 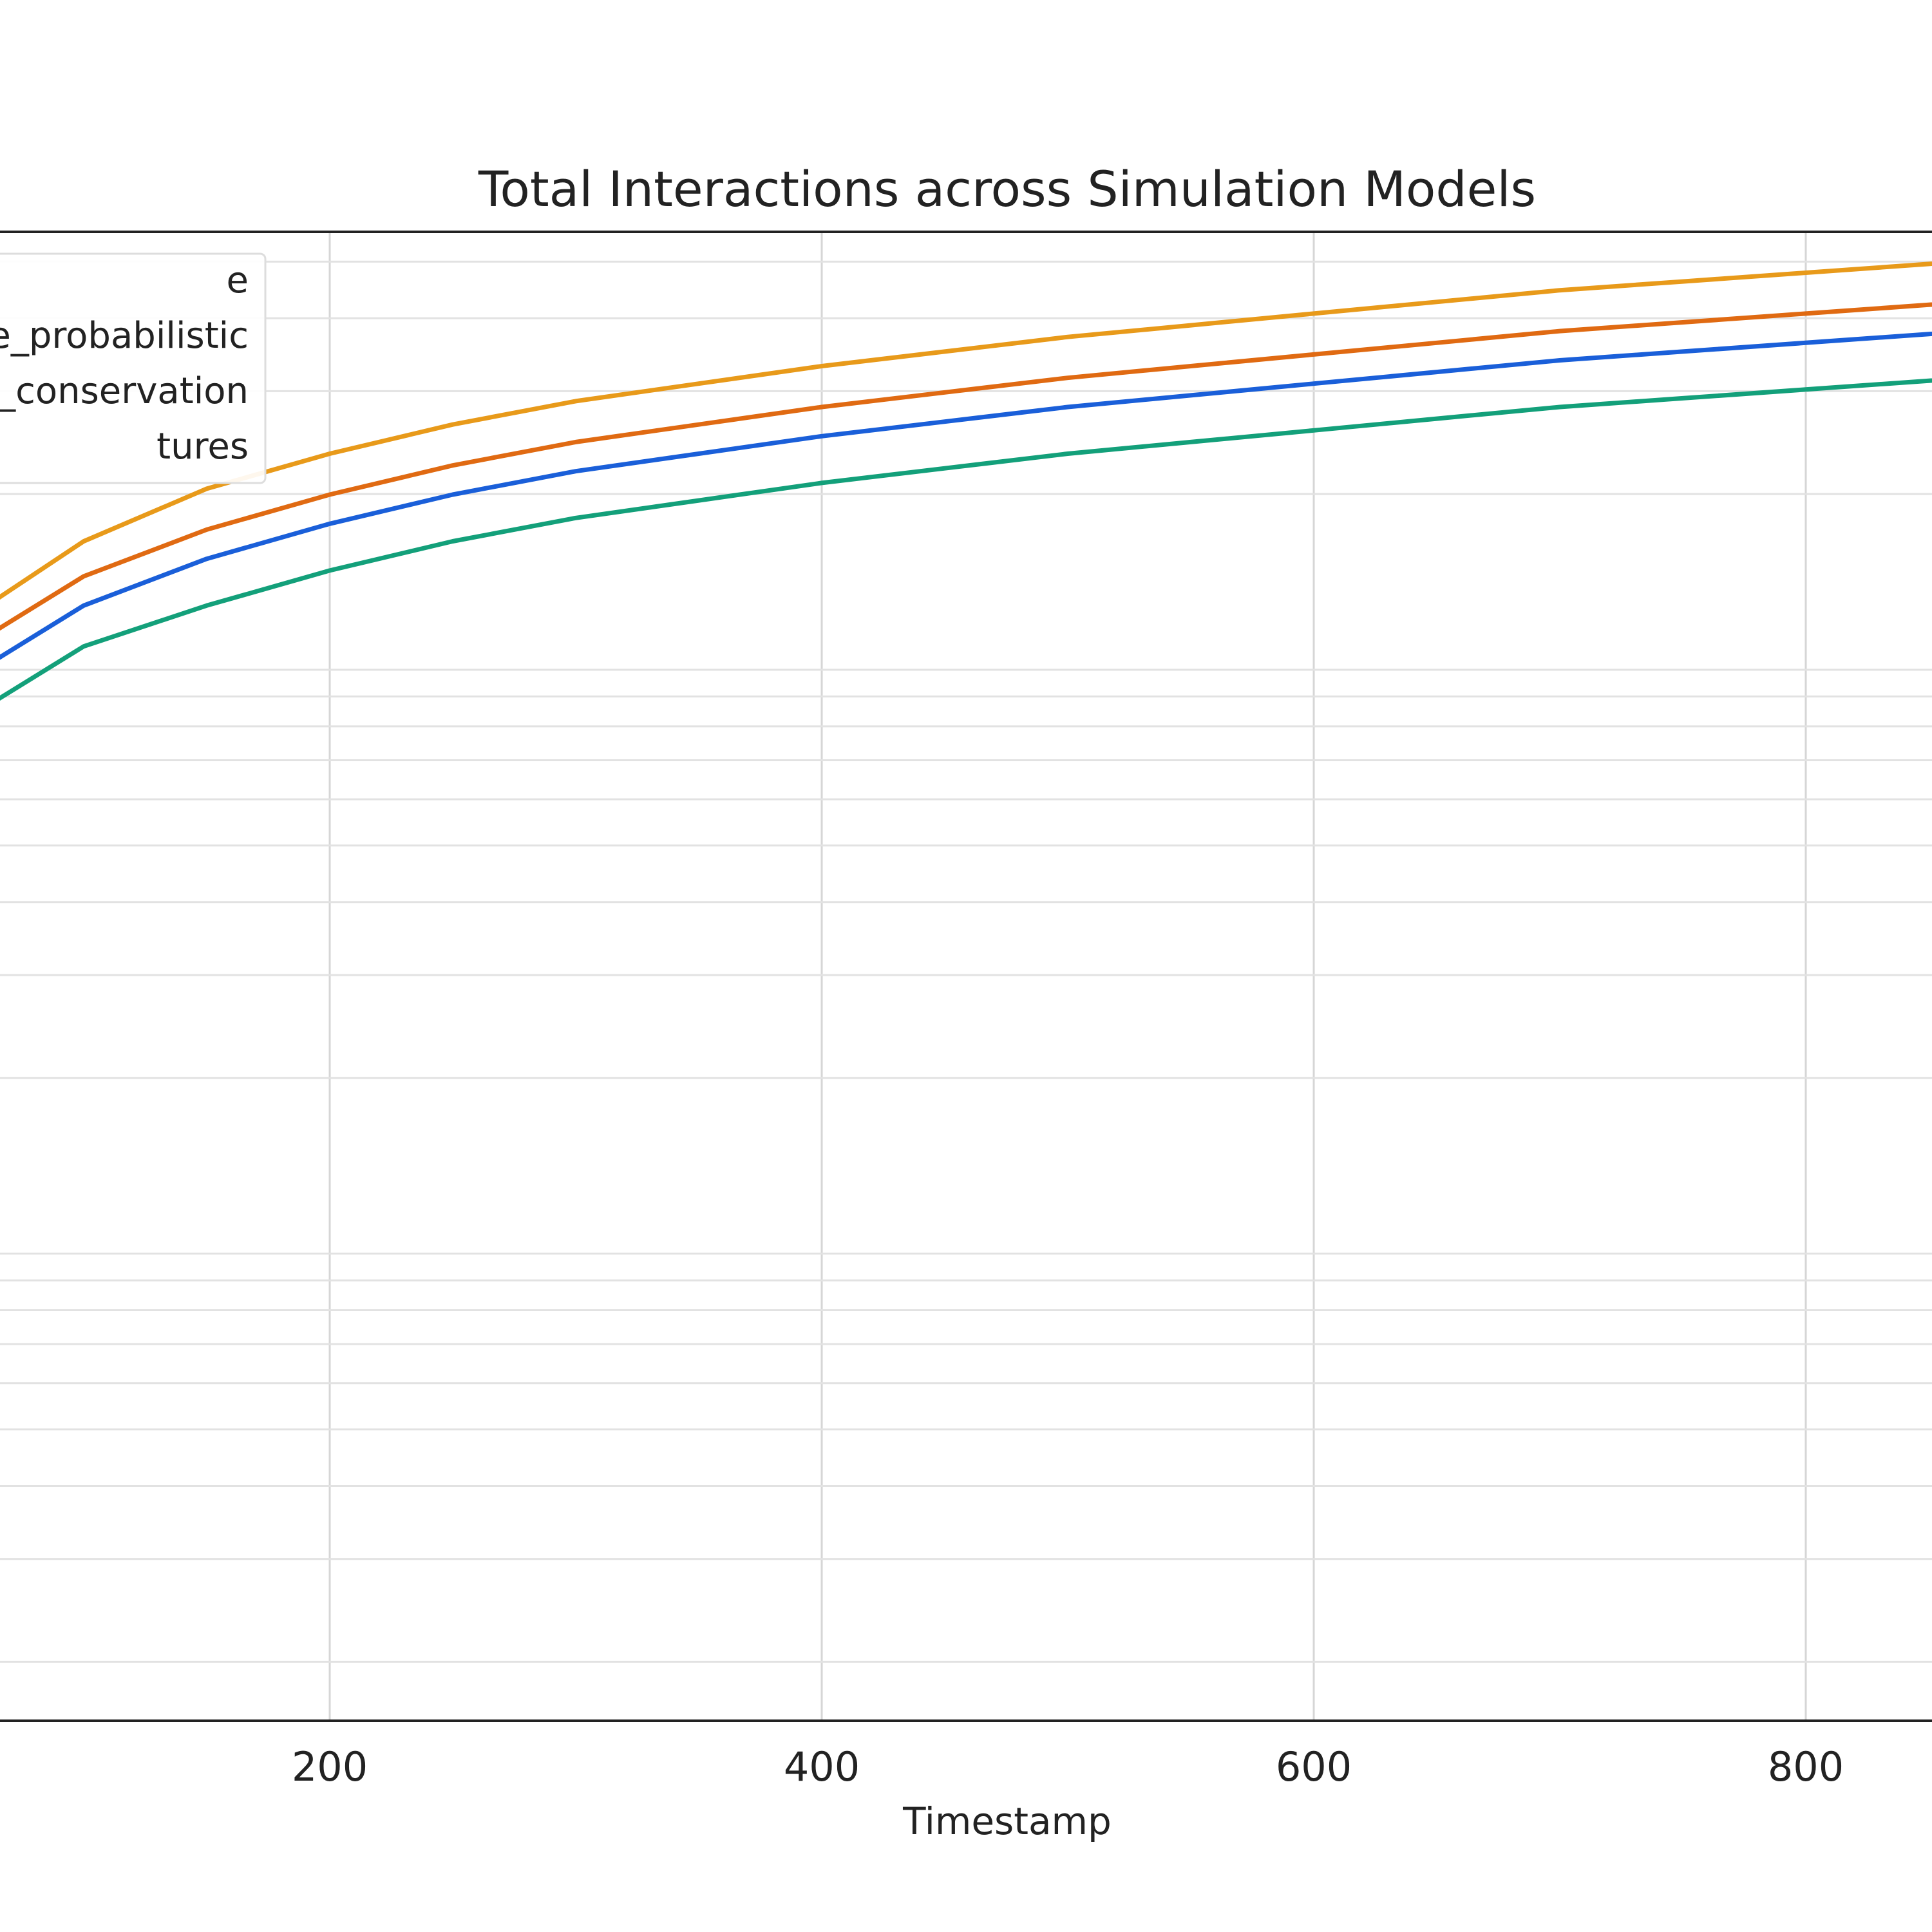 I want to click on legend-box, so click(x=133, y=368).